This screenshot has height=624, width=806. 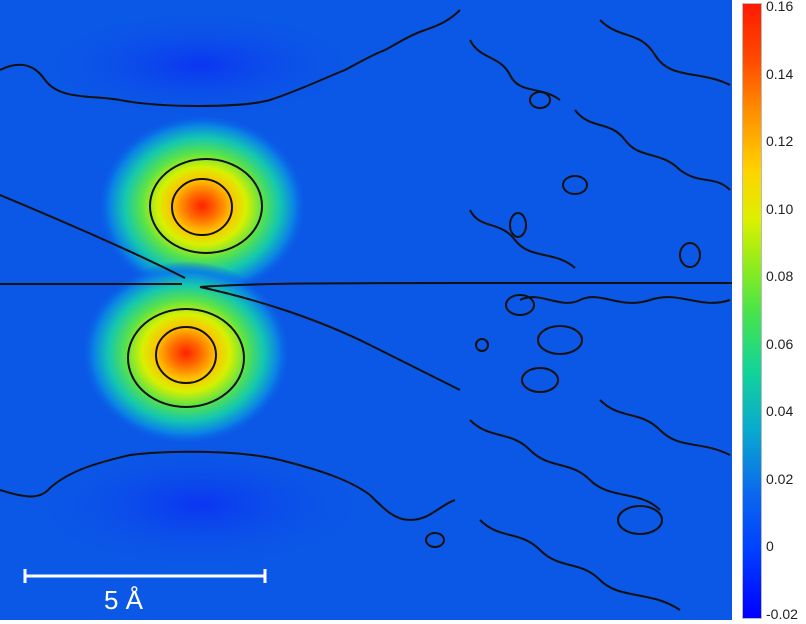 I want to click on contour-midline, so click(x=366, y=284).